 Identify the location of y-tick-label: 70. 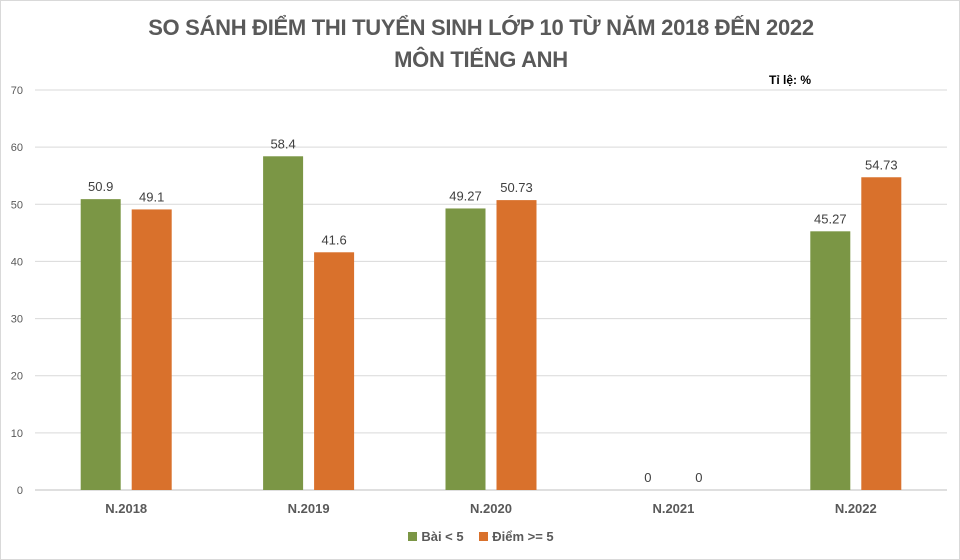
(17, 91).